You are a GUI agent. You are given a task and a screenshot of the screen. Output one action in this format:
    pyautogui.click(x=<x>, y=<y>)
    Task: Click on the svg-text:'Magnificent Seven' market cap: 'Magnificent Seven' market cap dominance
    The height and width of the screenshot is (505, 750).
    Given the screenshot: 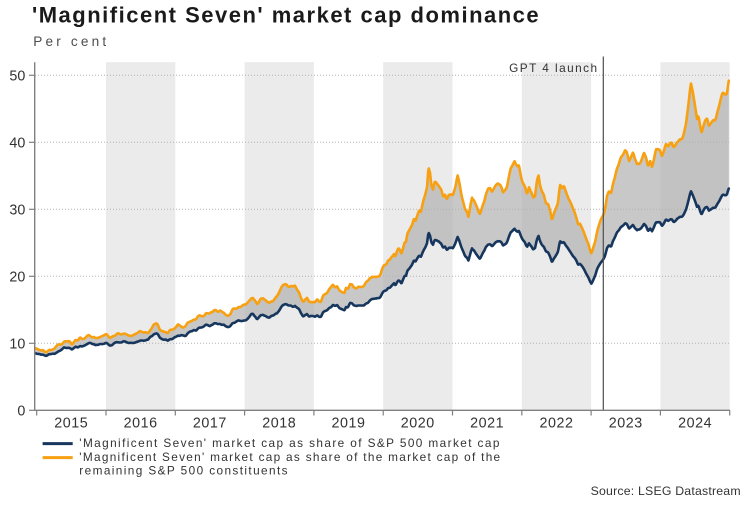 What is the action you would take?
    pyautogui.click(x=286, y=15)
    